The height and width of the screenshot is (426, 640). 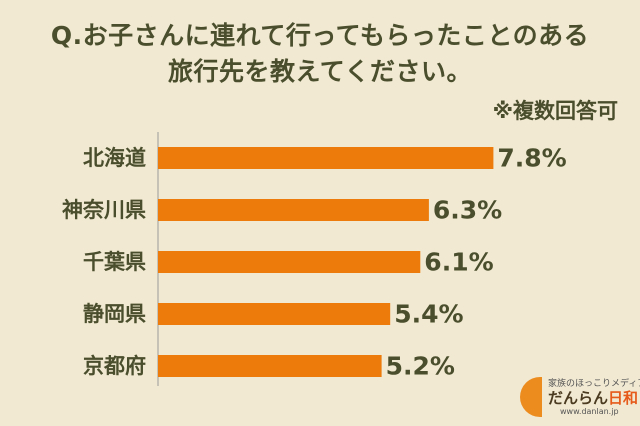 I want to click on value-label: 7.8%, so click(x=531, y=158).